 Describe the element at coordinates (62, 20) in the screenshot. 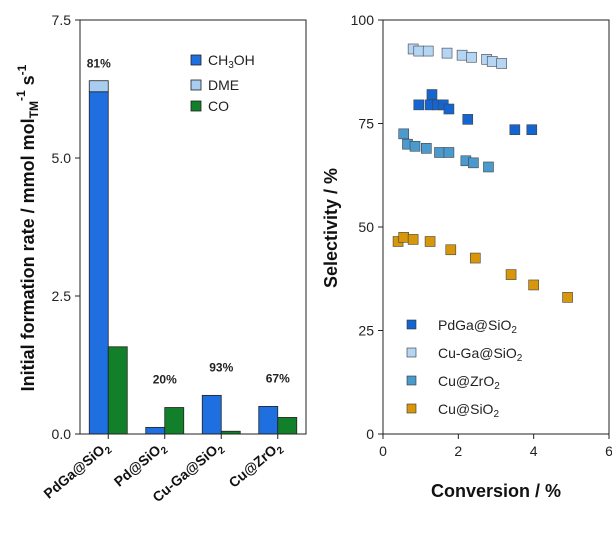

I see `bar-y-tick-label: 7.5` at that location.